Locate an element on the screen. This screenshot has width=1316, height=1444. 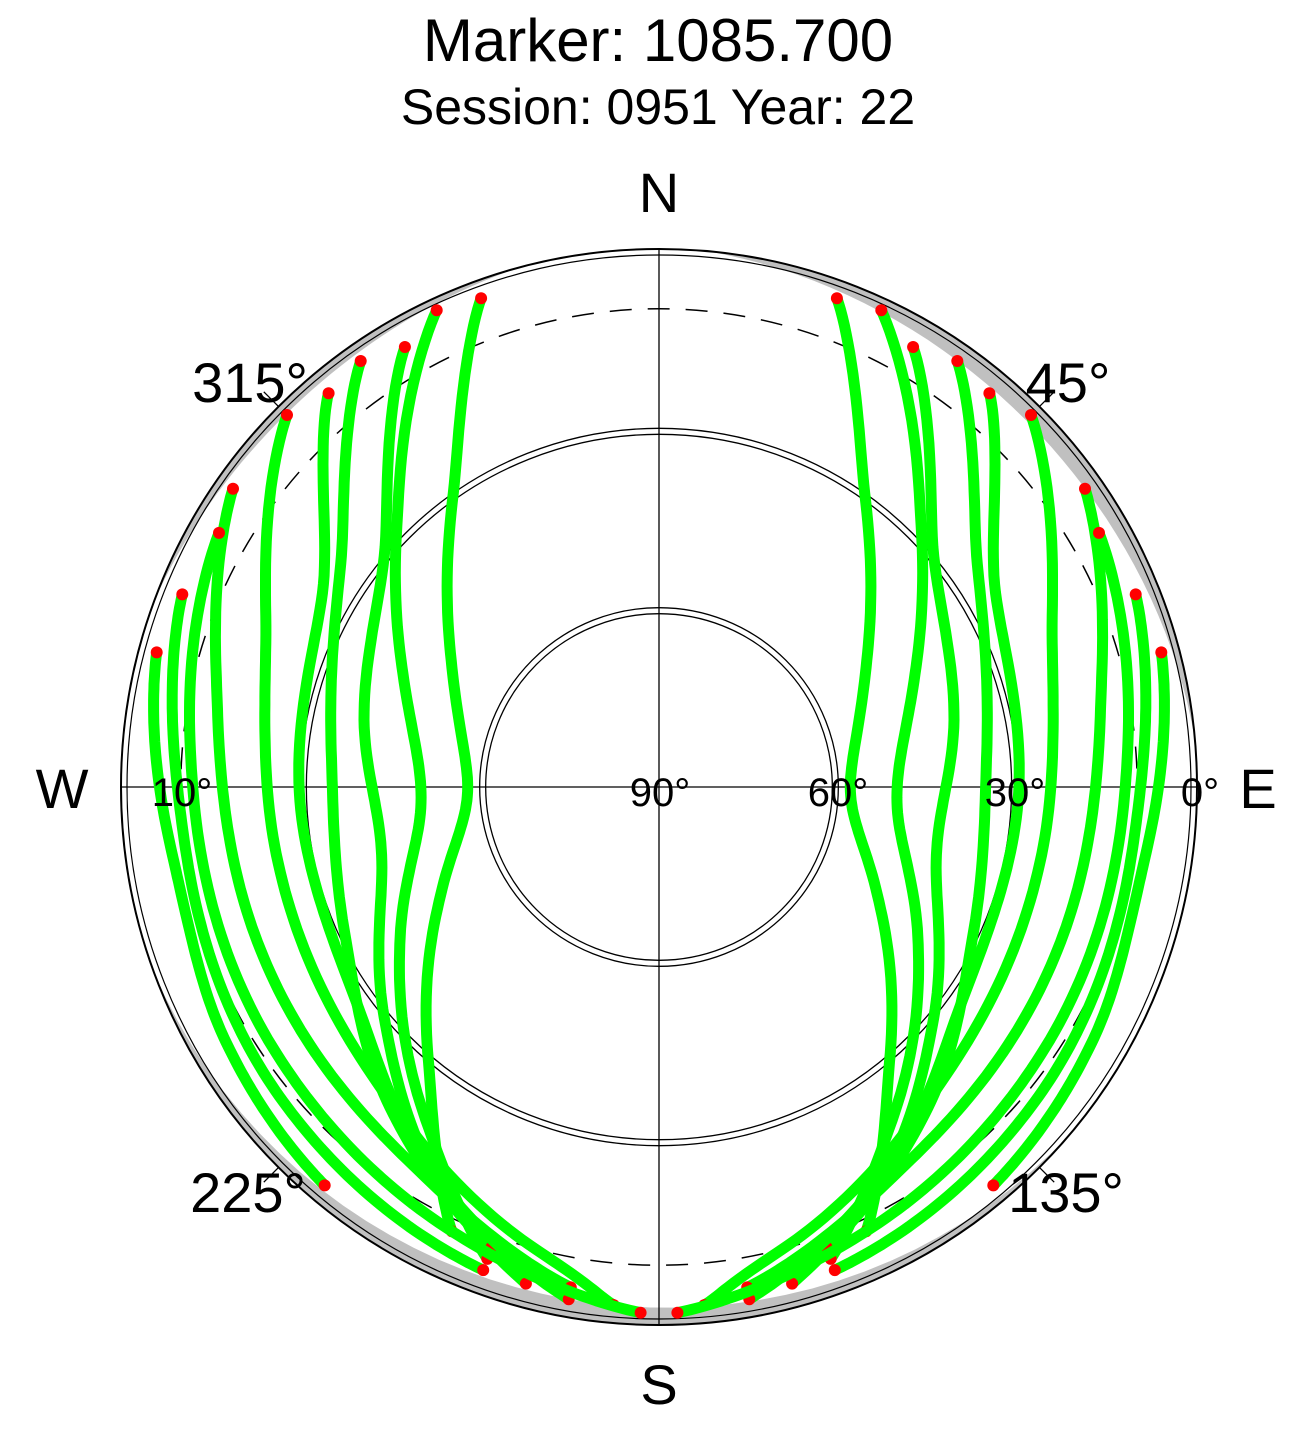
compass-east: E is located at coordinates (1257, 788).